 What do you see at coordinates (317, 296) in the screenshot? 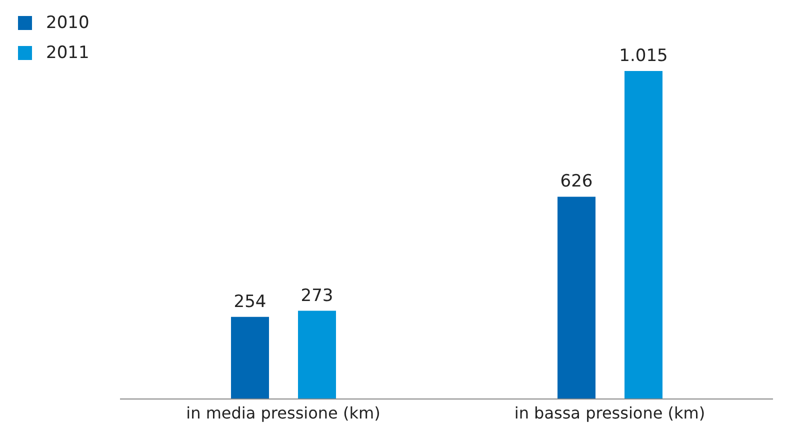
I see `data-label: 273` at bounding box center [317, 296].